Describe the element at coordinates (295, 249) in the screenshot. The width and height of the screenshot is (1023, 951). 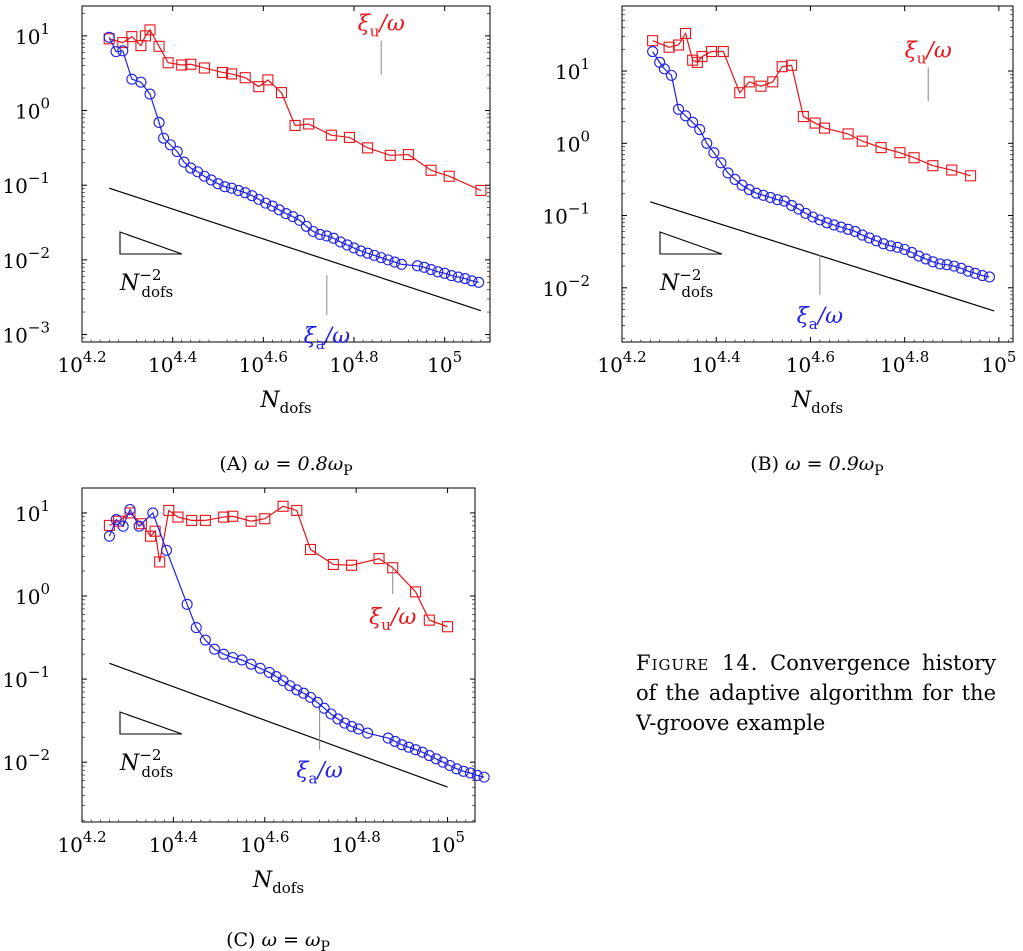
I see `reference-rate-line` at that location.